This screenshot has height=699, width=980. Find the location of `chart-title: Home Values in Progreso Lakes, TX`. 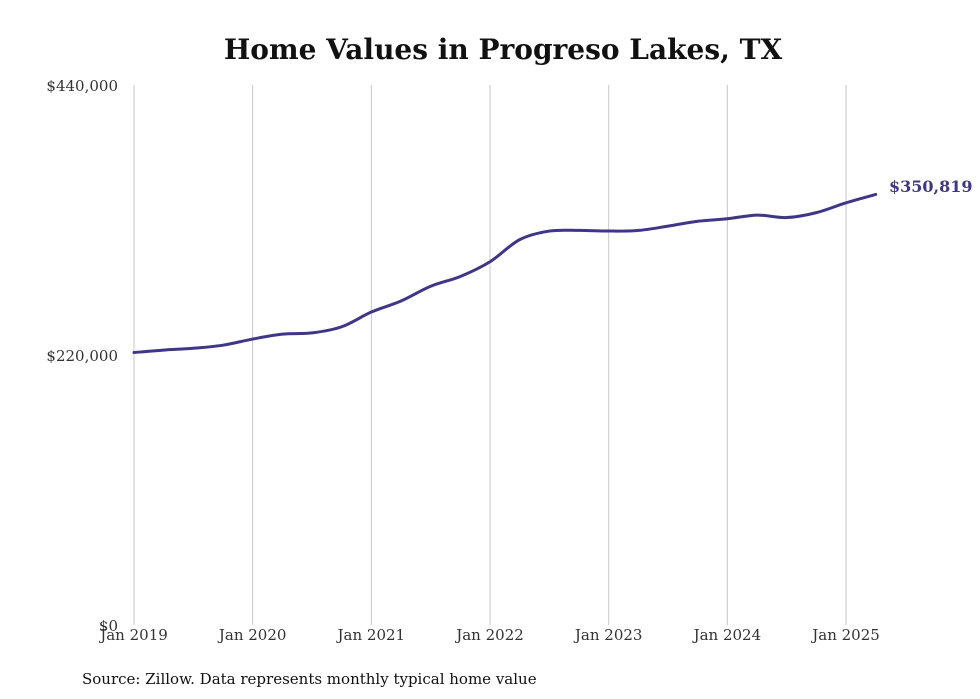

chart-title: Home Values in Progreso Lakes, TX is located at coordinates (503, 49).